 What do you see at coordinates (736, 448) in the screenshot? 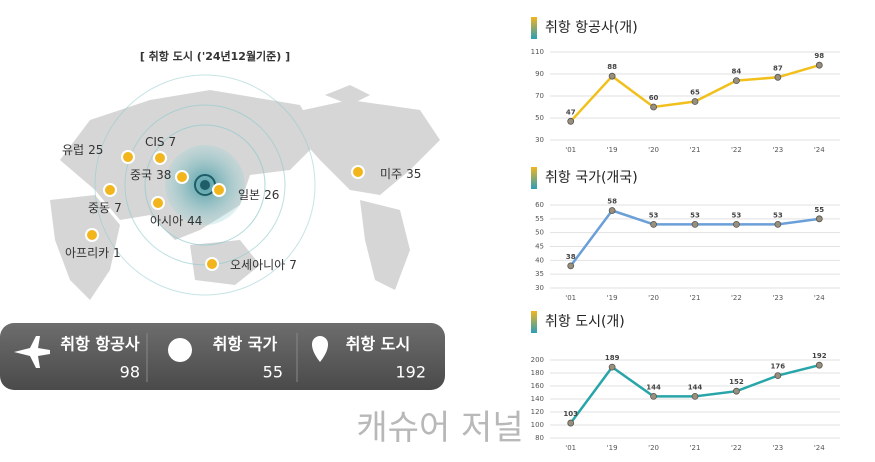
I see `x-tick-label: '22` at bounding box center [736, 448].